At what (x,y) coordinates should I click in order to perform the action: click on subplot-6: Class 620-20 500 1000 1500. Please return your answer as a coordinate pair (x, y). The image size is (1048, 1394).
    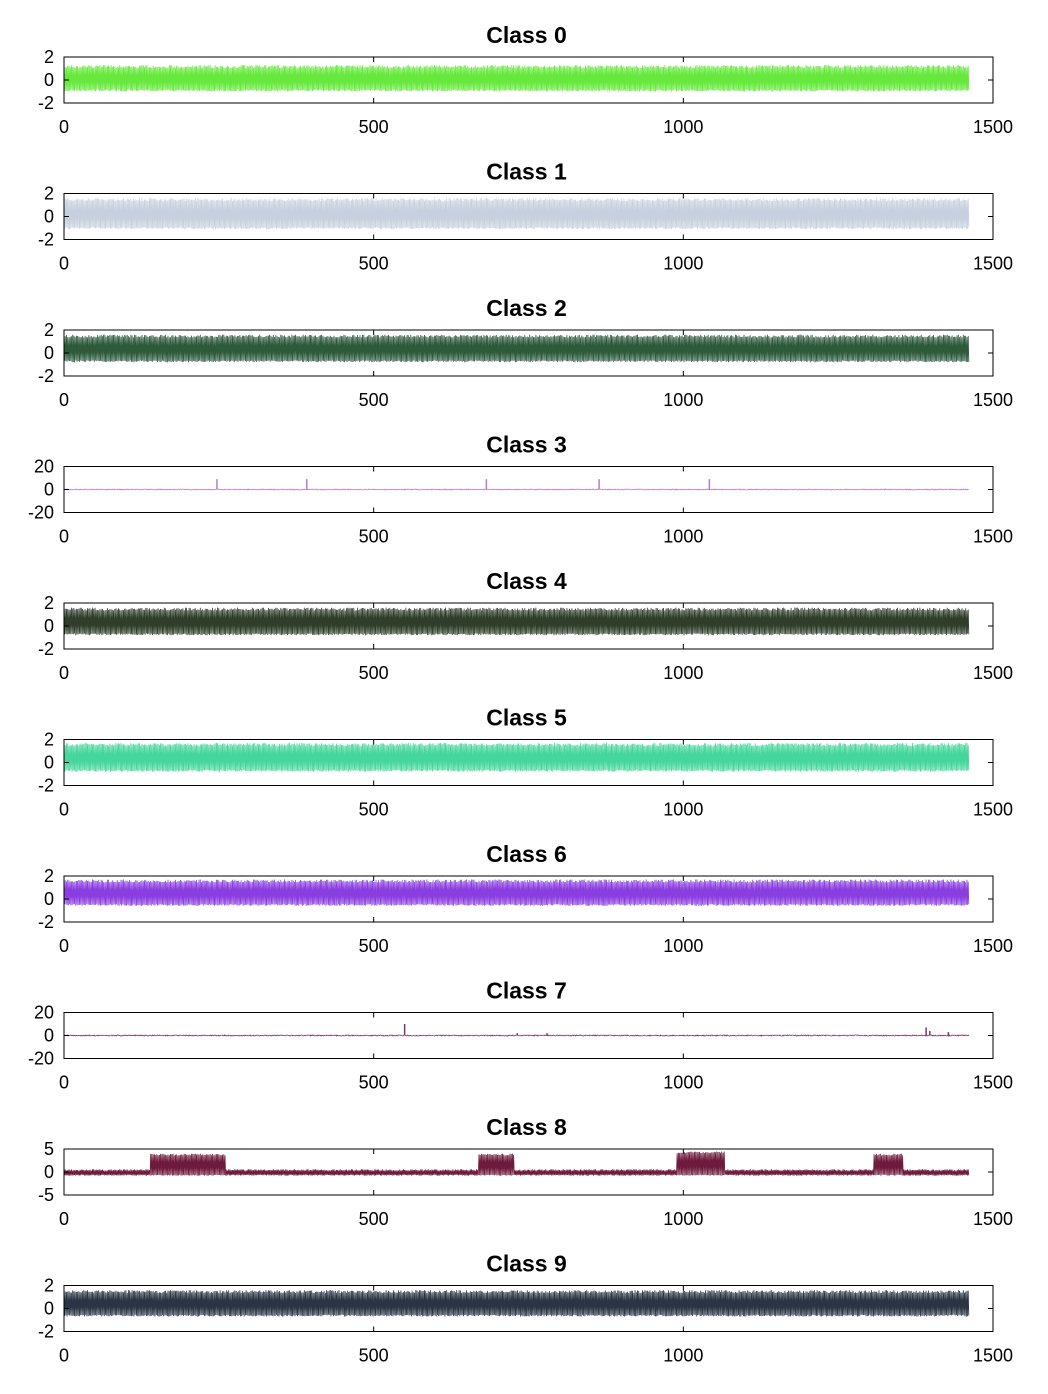
    Looking at the image, I should click on (525, 898).